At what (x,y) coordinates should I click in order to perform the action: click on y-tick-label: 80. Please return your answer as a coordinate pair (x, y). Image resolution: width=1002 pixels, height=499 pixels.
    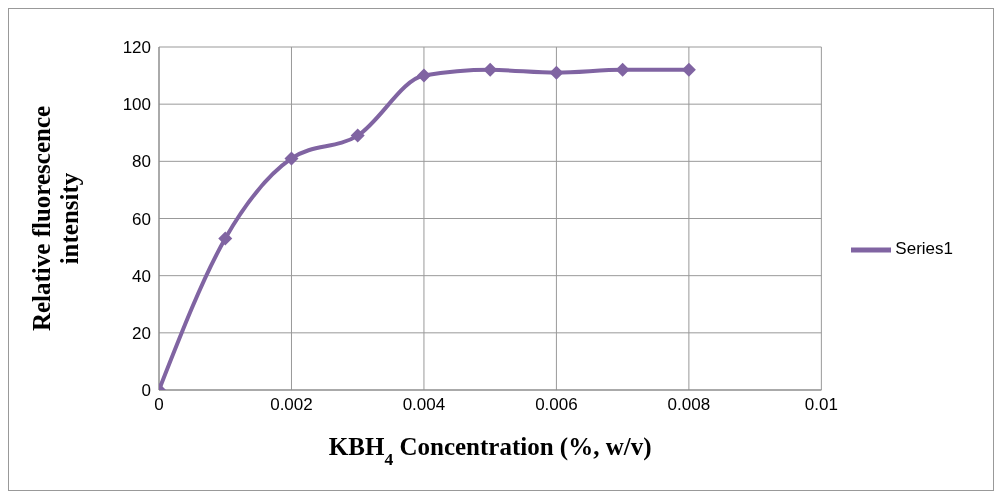
    Looking at the image, I should click on (141, 162).